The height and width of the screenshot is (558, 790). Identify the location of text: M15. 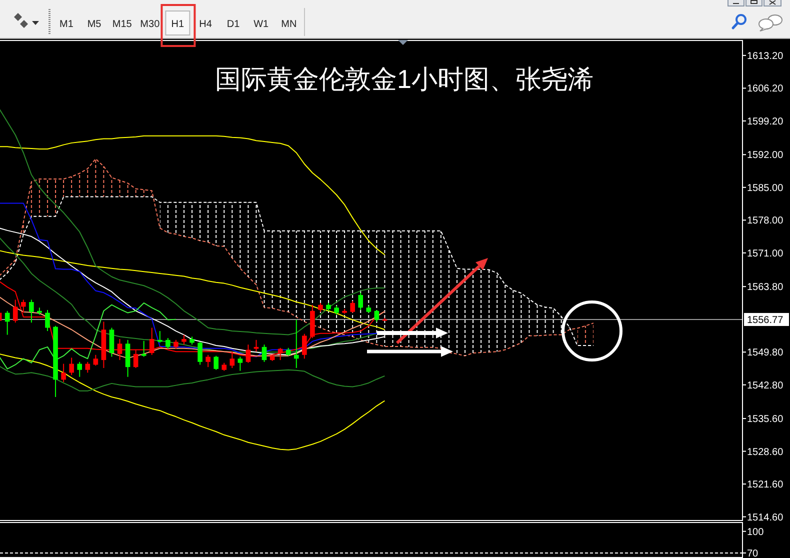
(122, 24).